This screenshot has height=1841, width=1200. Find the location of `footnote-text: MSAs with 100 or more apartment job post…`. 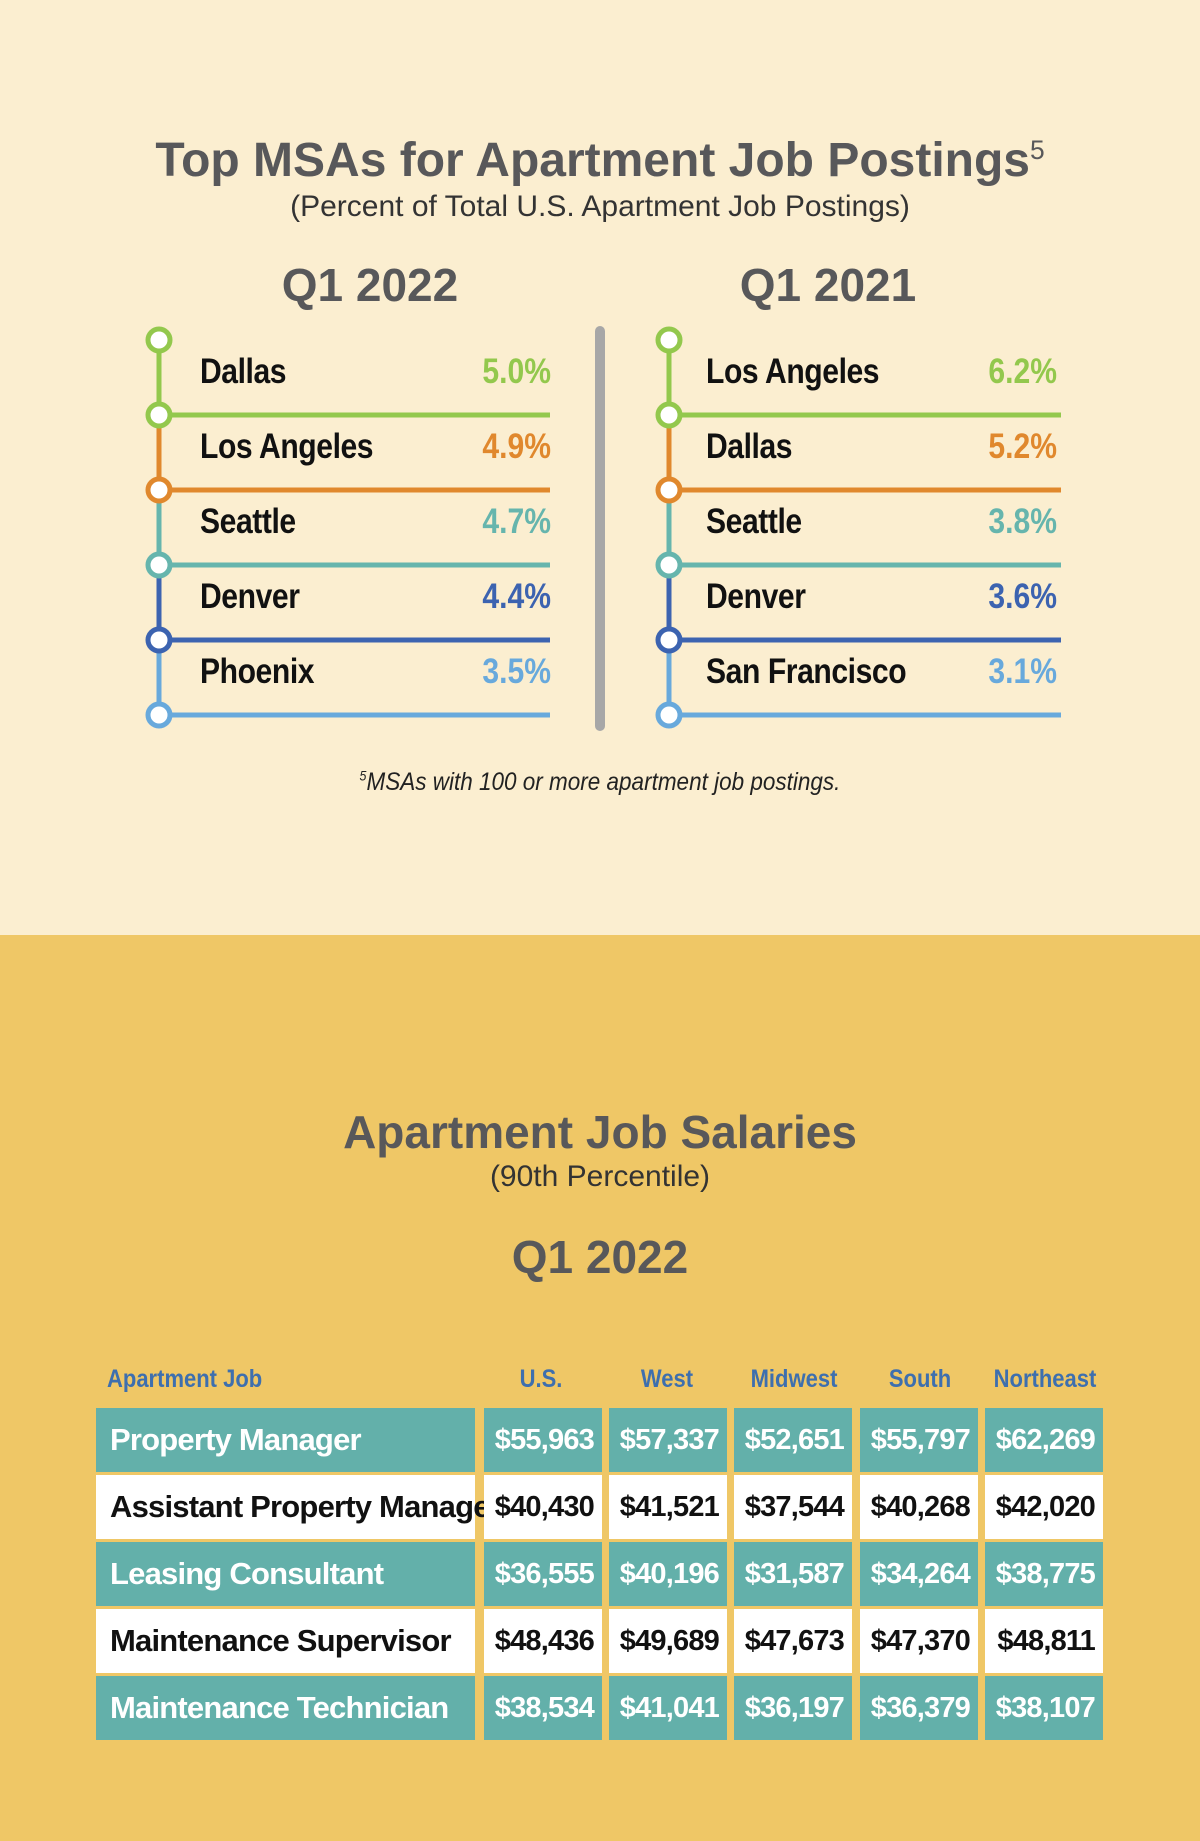

footnote-text: MSAs with 100 or more apartment job post… is located at coordinates (603, 782).